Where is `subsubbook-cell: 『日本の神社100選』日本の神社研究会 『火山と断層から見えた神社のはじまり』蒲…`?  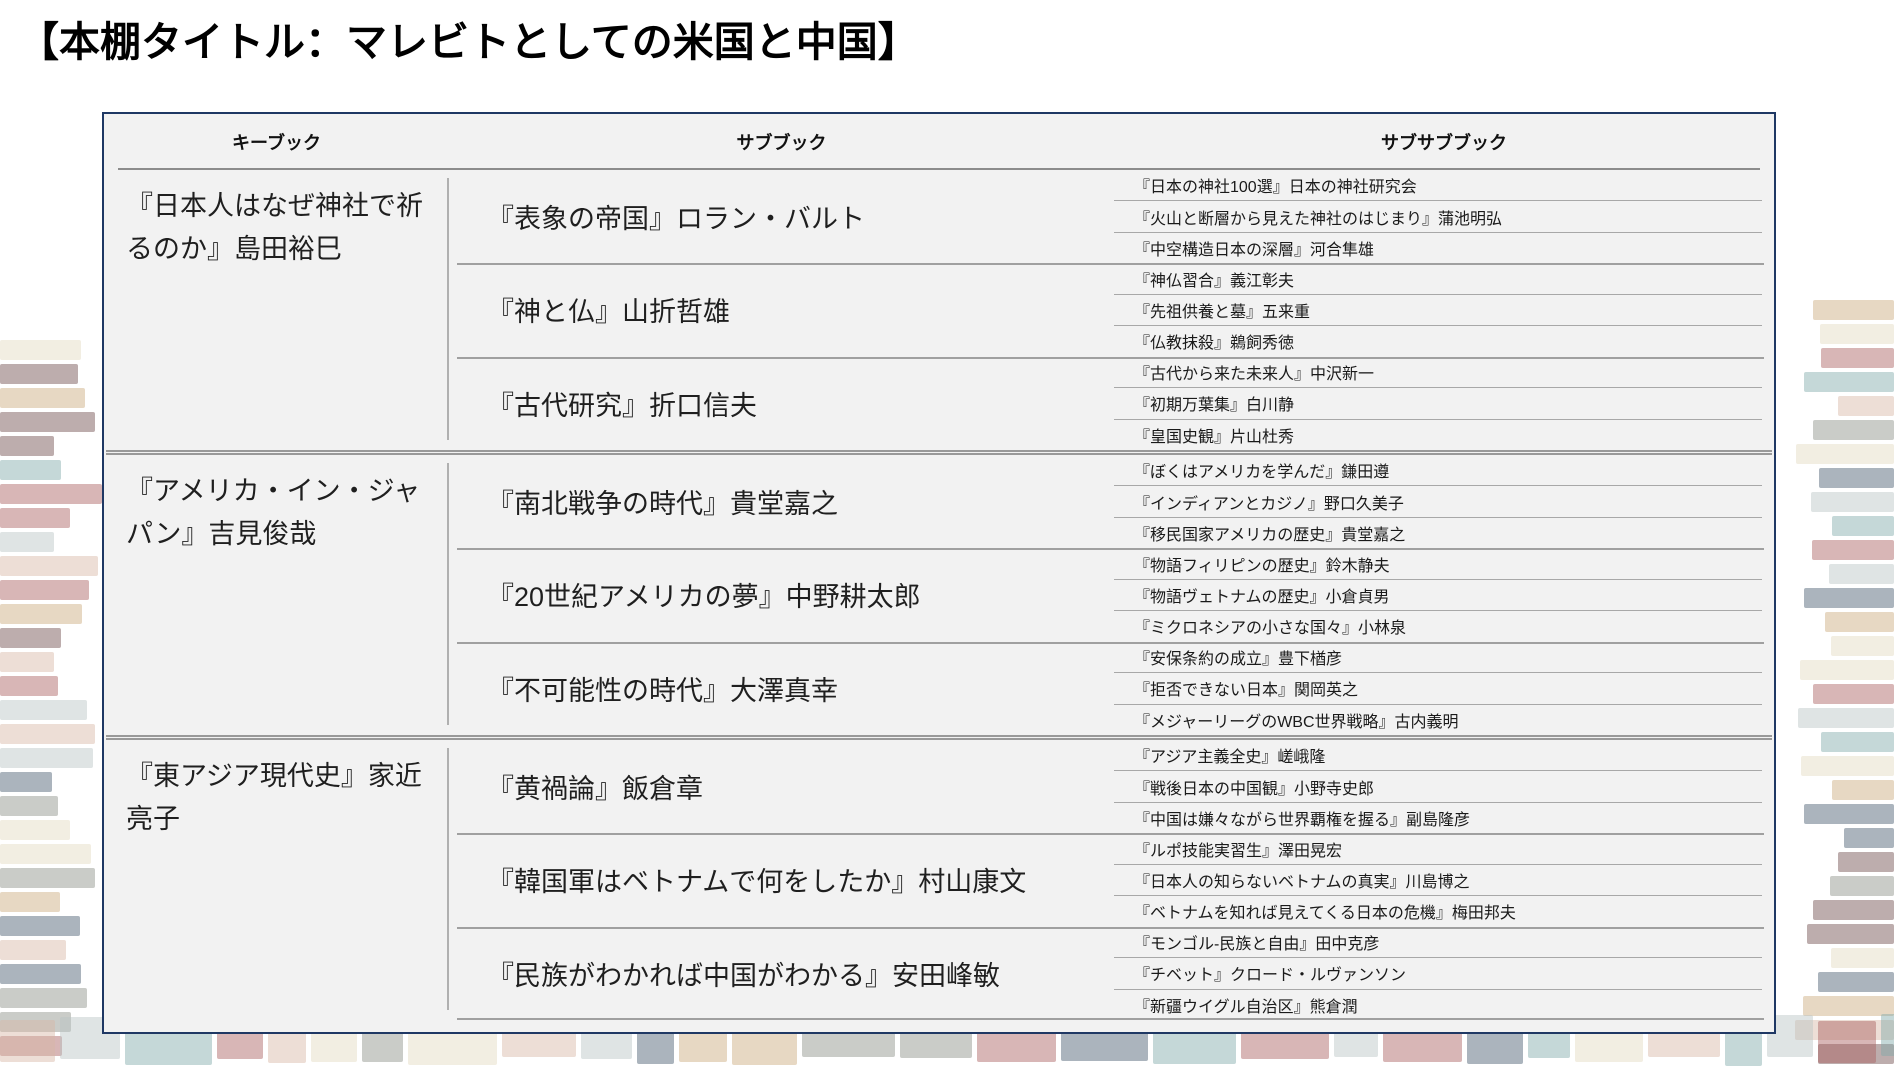
subsubbook-cell: 『日本の神社100選』日本の神社研究会 『火山と断層から見えた神社のはじまり』蒲… is located at coordinates (1444, 216).